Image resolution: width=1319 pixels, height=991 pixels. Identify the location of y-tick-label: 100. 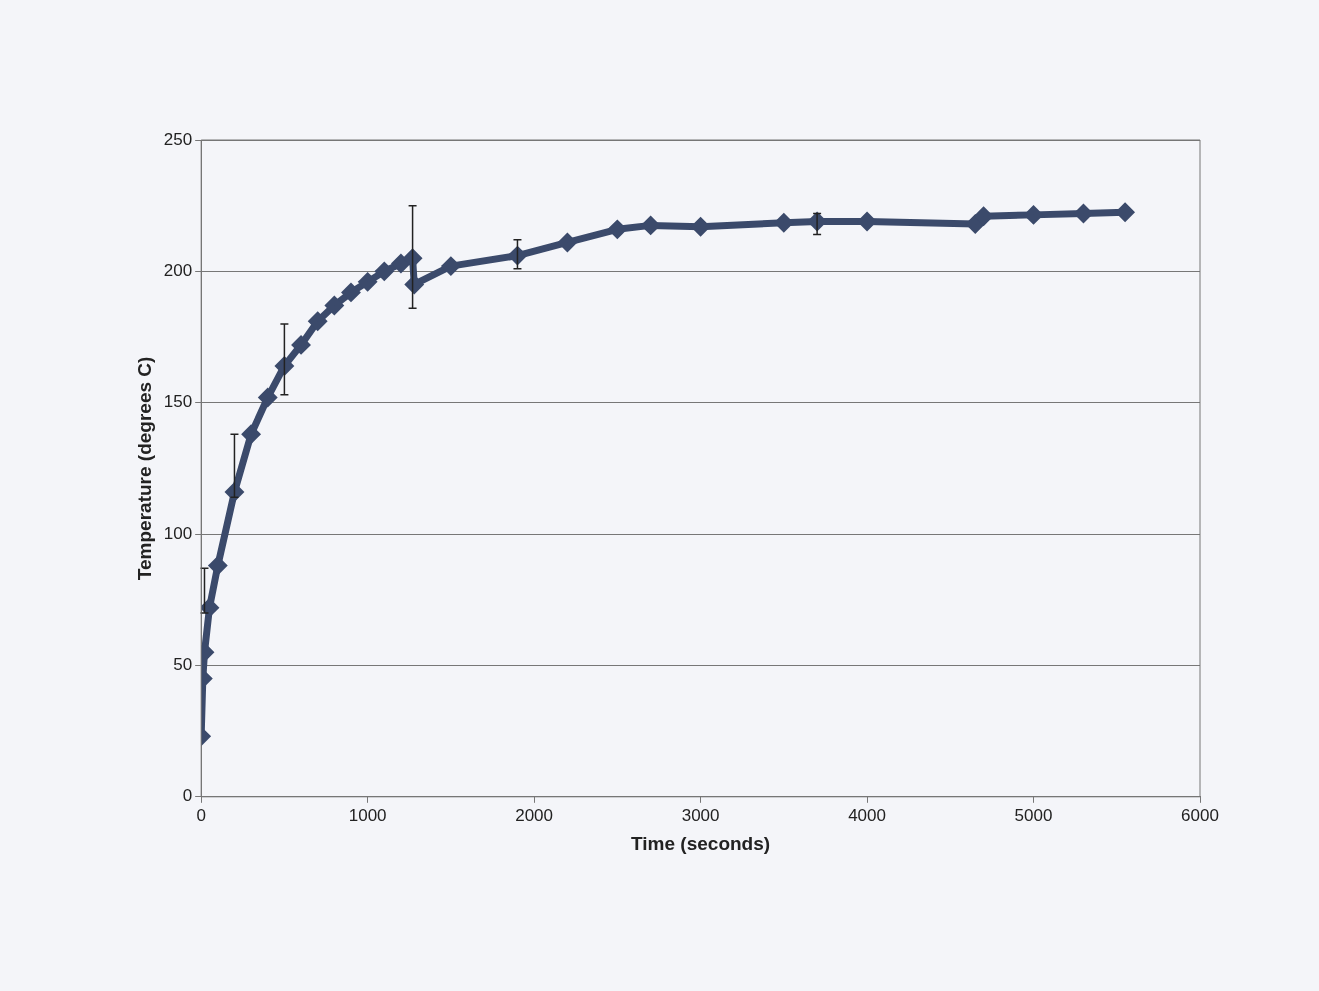
(178, 533).